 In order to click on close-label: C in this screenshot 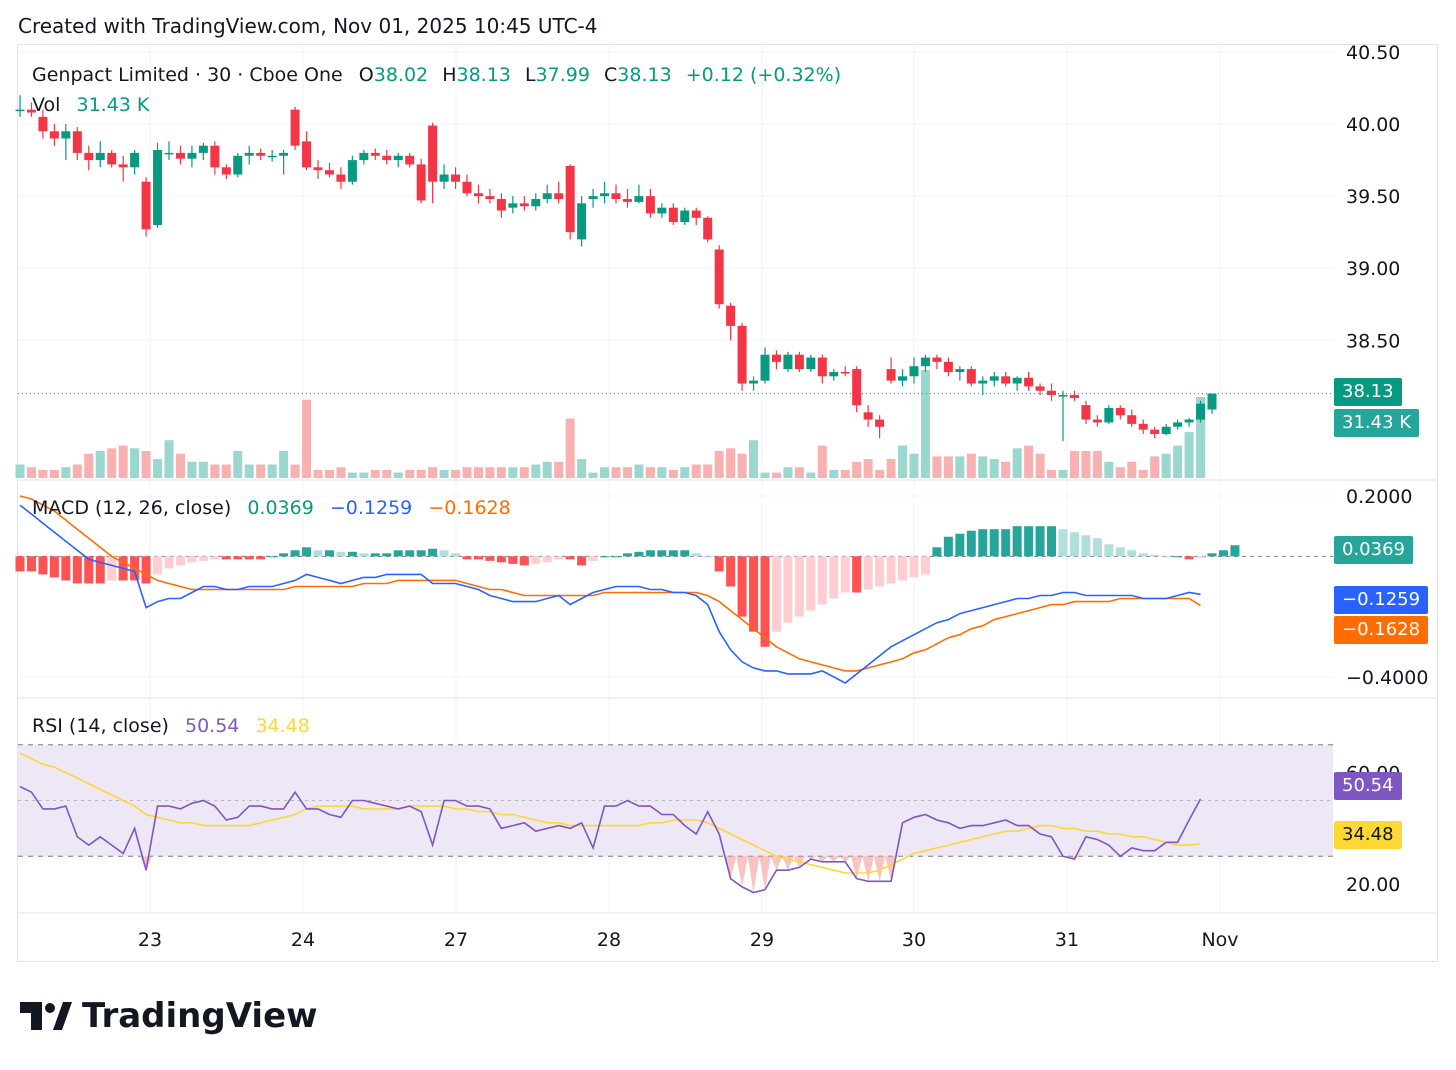, I will do `click(611, 75)`.